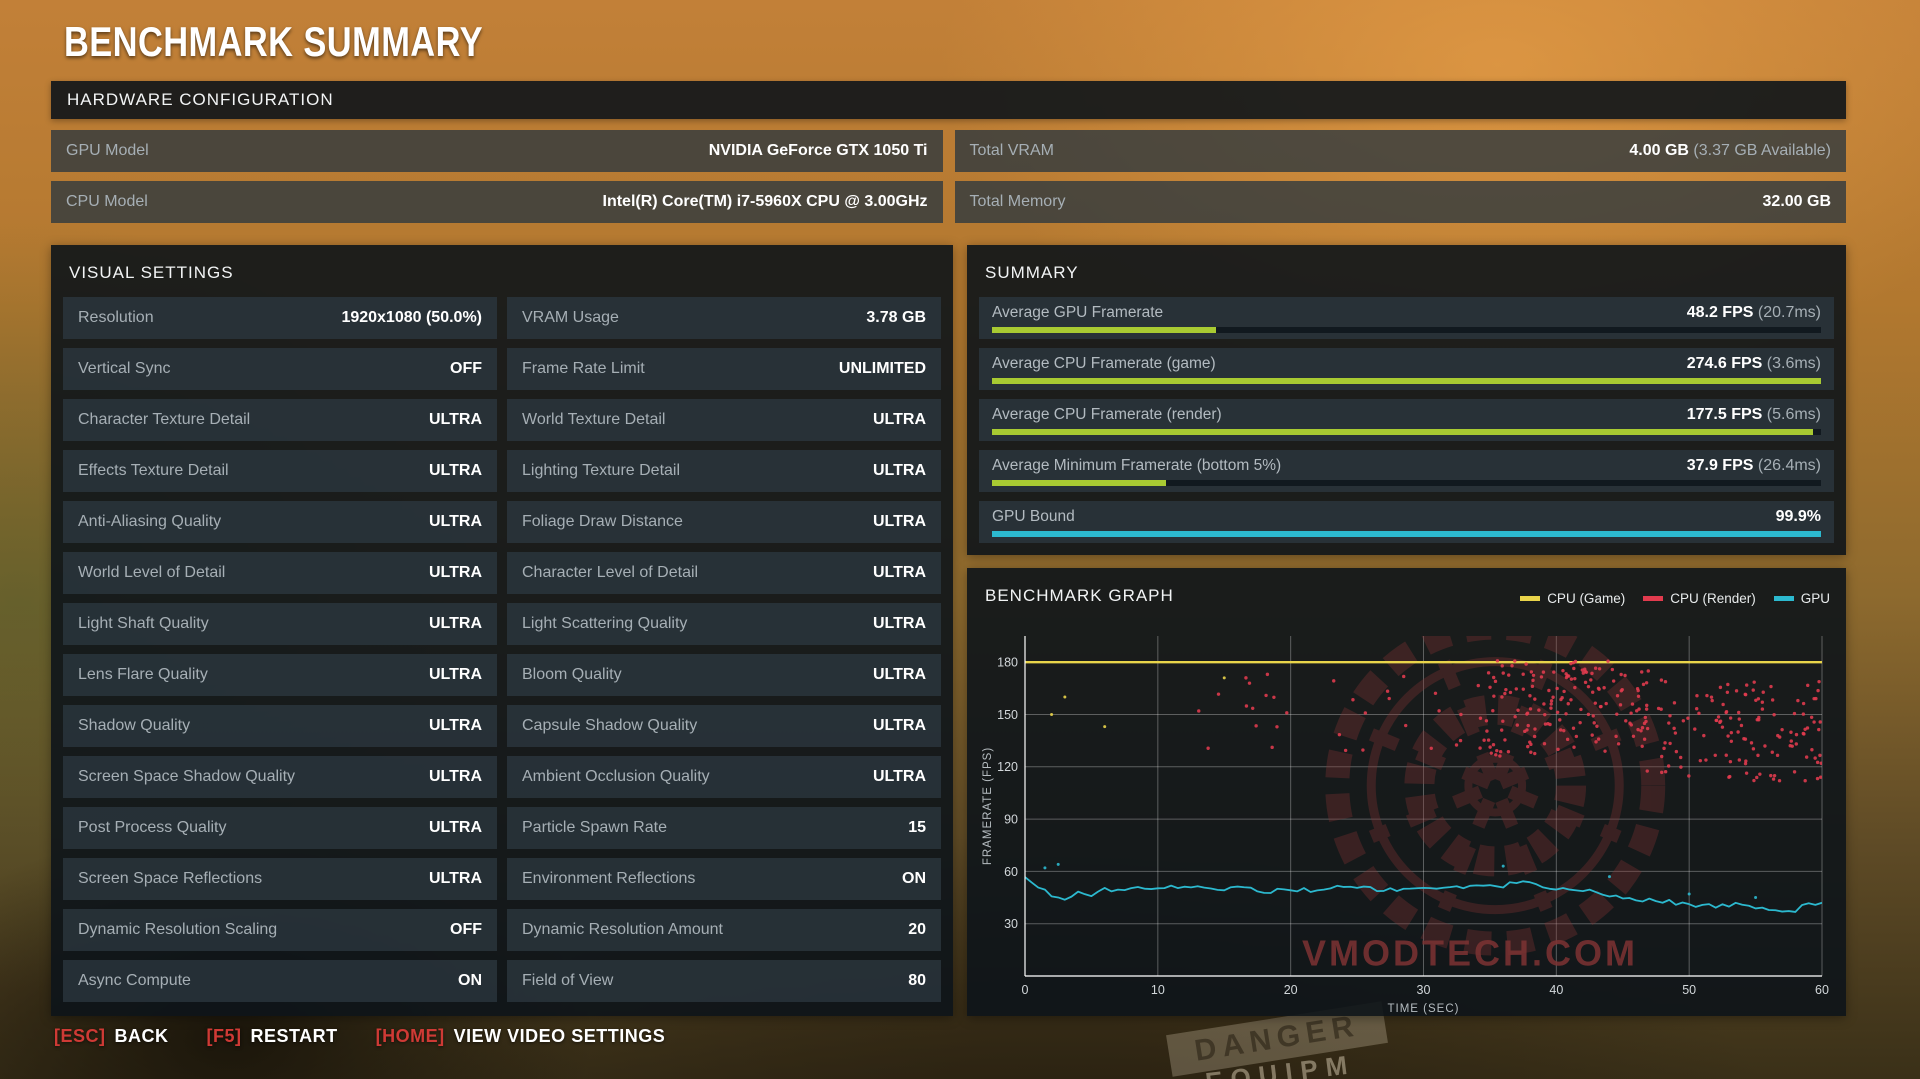 The height and width of the screenshot is (1079, 1920). I want to click on setting-row: Ambient Occlusion Quality ULTRA, so click(724, 777).